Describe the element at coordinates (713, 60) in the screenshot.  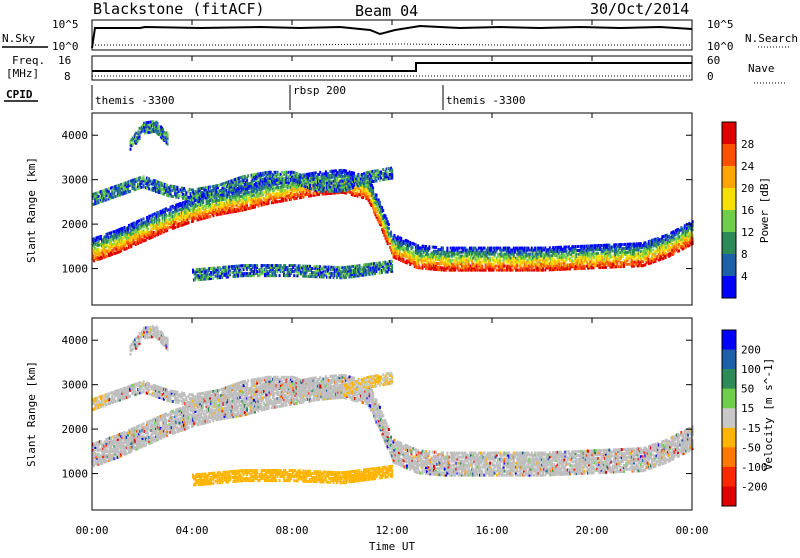
I see `nave-tick-hi: 60` at that location.